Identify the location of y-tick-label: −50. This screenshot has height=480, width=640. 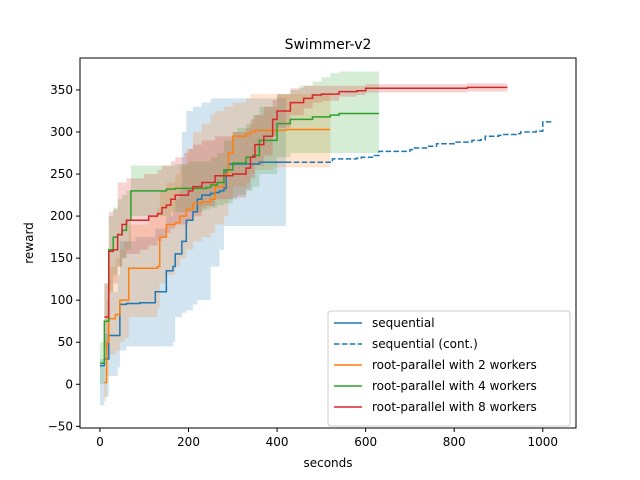
(60, 426).